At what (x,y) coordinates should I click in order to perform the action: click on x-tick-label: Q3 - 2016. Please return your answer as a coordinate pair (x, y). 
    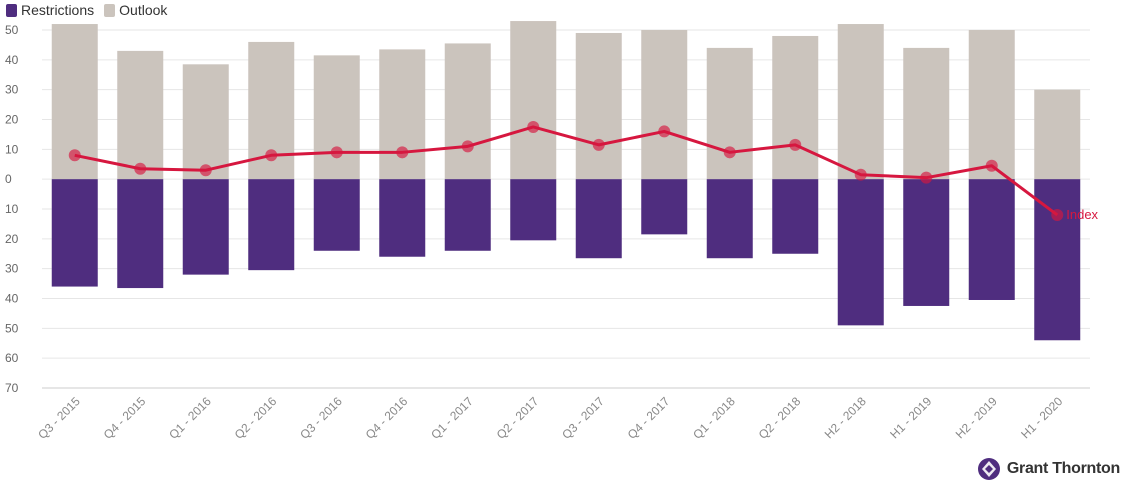
    Looking at the image, I should click on (321, 418).